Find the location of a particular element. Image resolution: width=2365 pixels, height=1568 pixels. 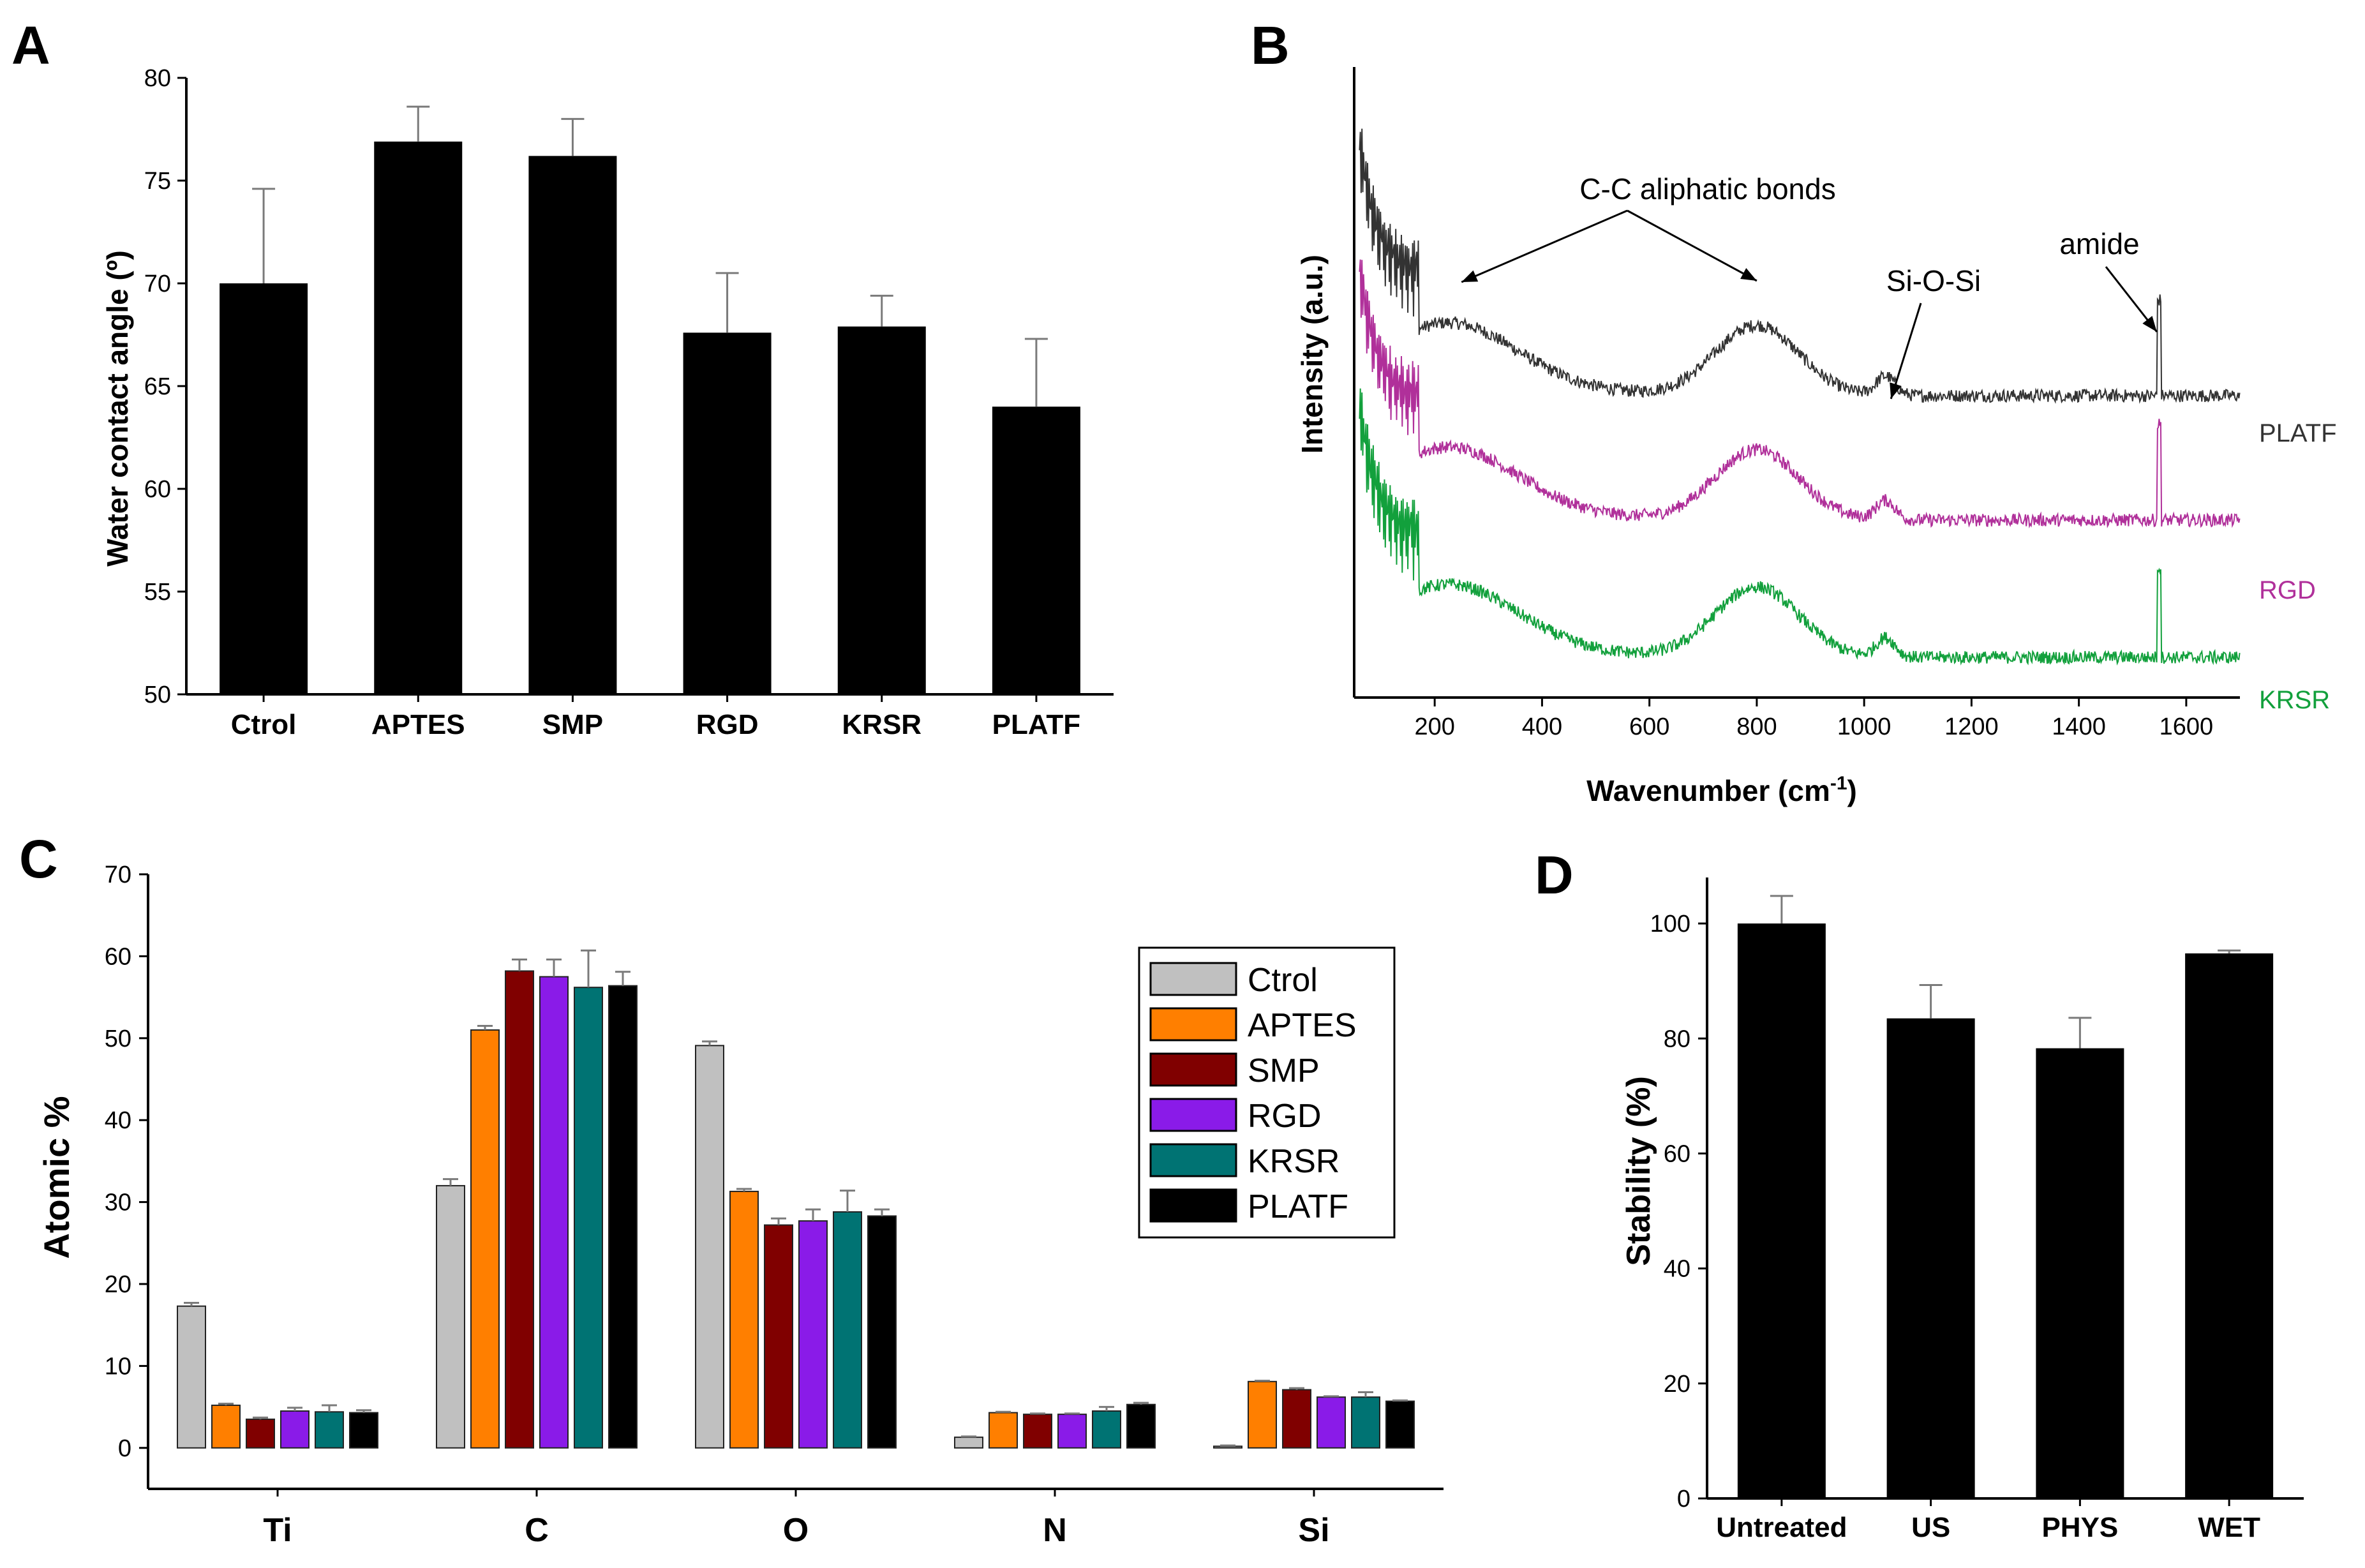

bar-us is located at coordinates (1930, 1258).